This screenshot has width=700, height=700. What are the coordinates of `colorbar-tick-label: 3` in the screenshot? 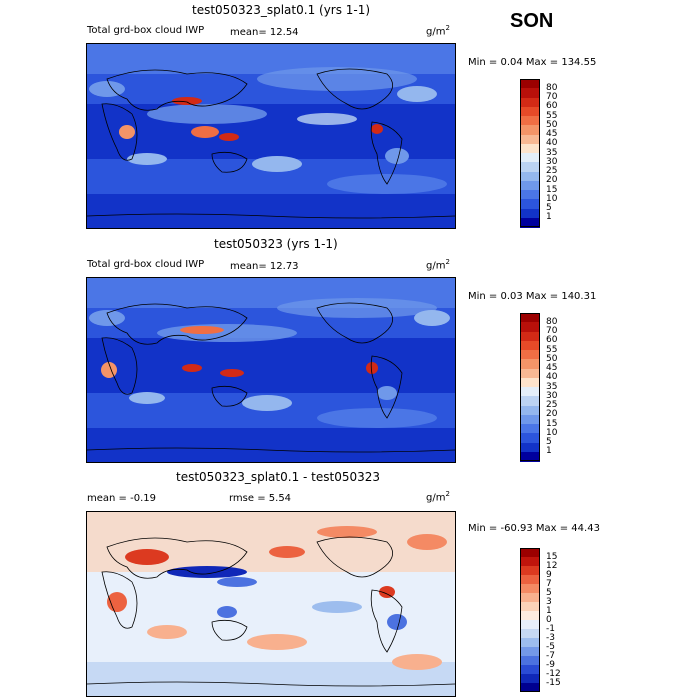 It's located at (549, 601).